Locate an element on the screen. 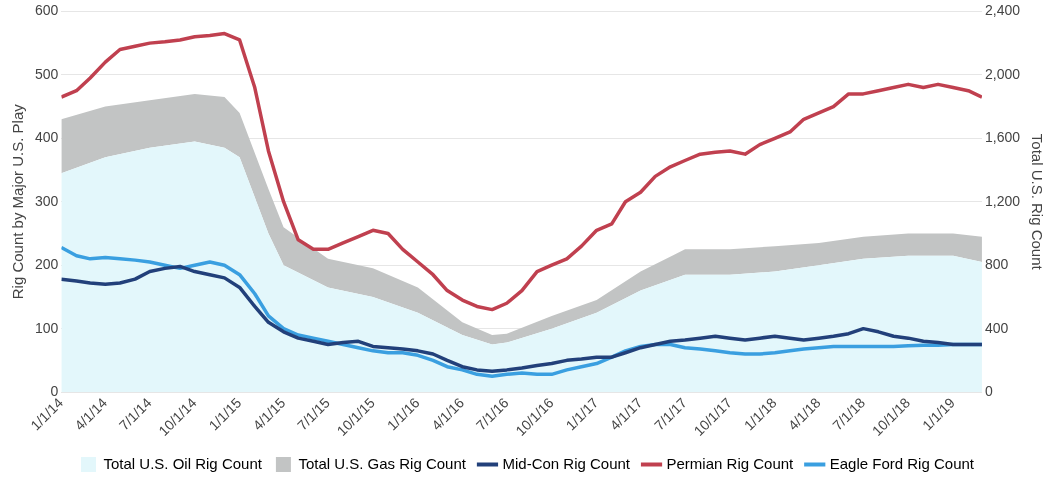 The width and height of the screenshot is (1055, 484). legend-label: Total U.S. Gas Rig Count is located at coordinates (382, 463).